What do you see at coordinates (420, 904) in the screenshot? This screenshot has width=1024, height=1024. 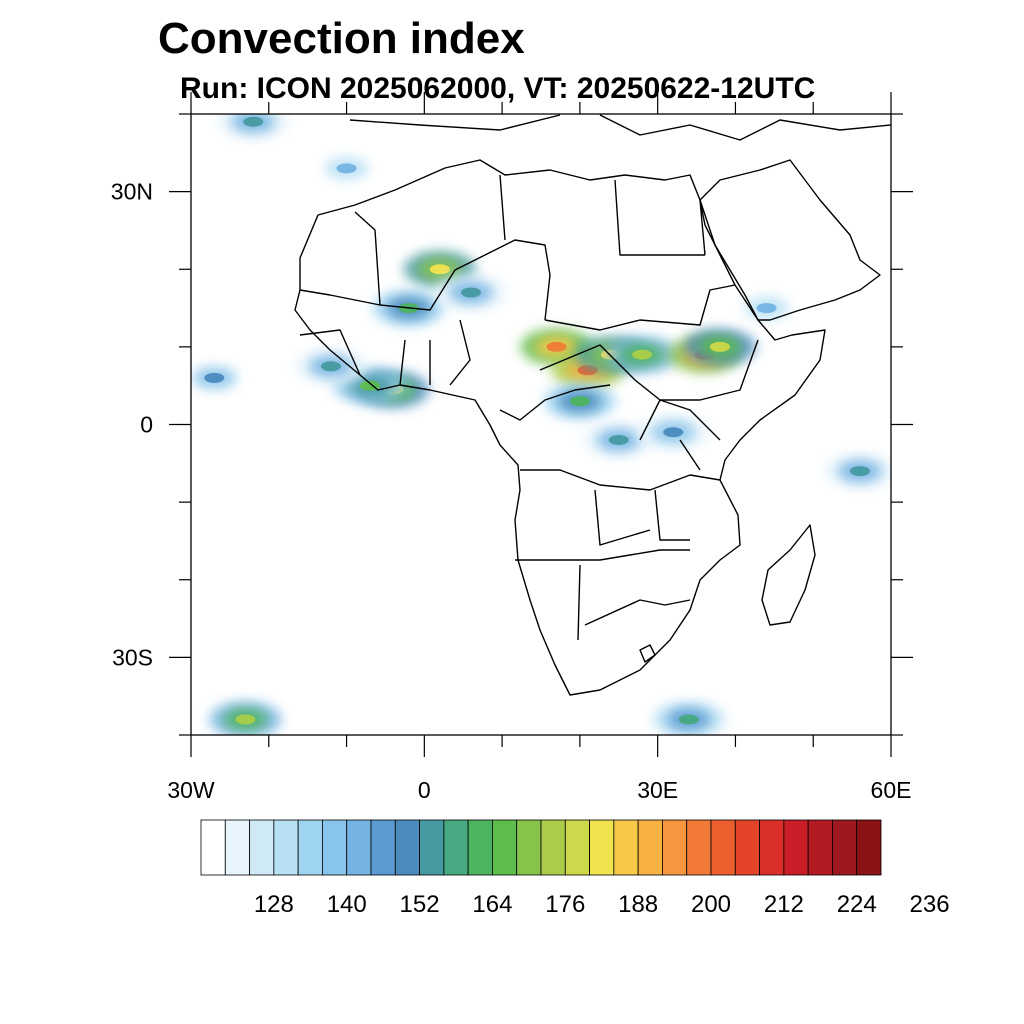 I see `colorbar-label: 152` at bounding box center [420, 904].